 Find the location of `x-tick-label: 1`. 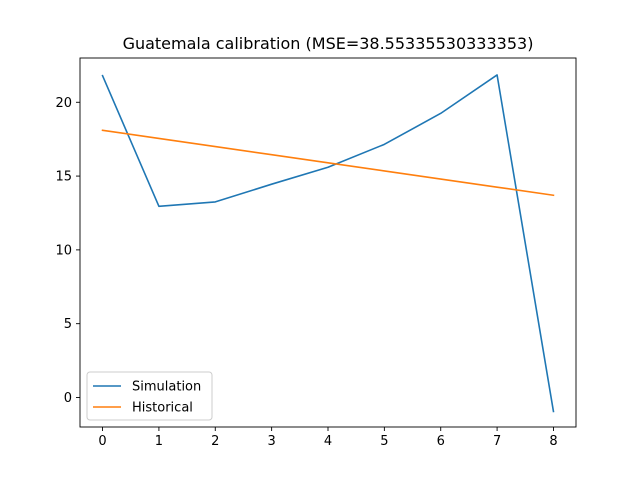

x-tick-label: 1 is located at coordinates (159, 441).